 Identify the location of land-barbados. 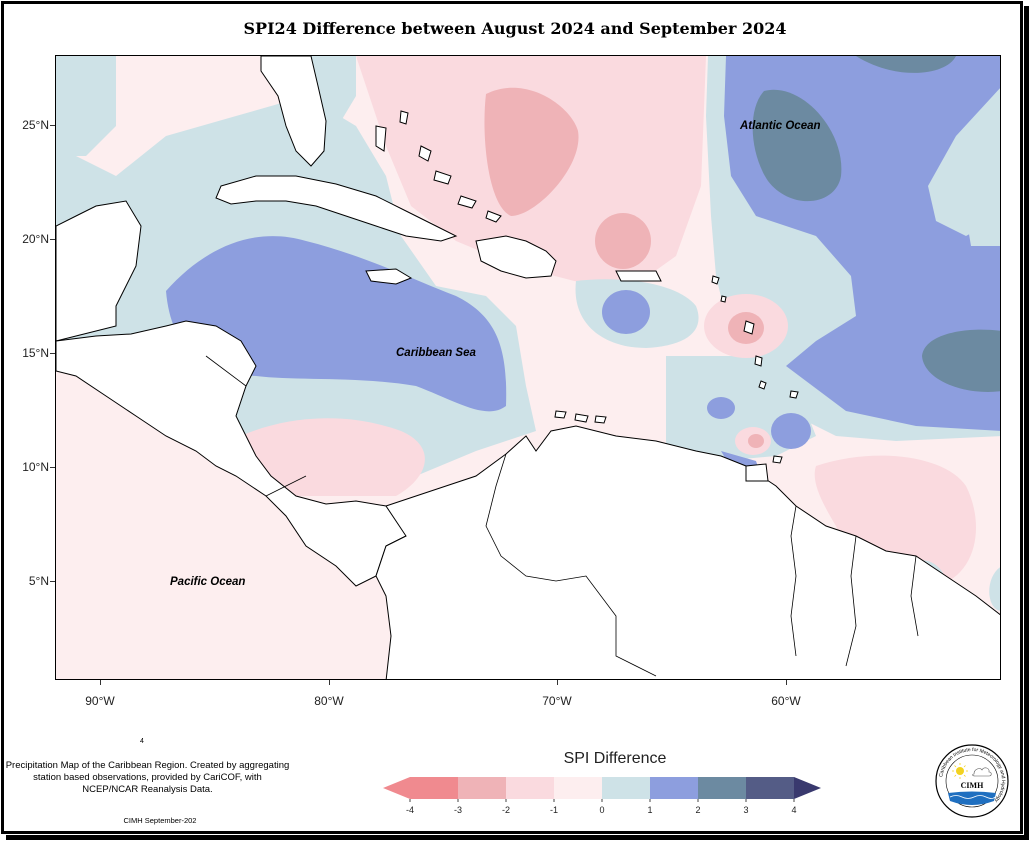
(794, 394).